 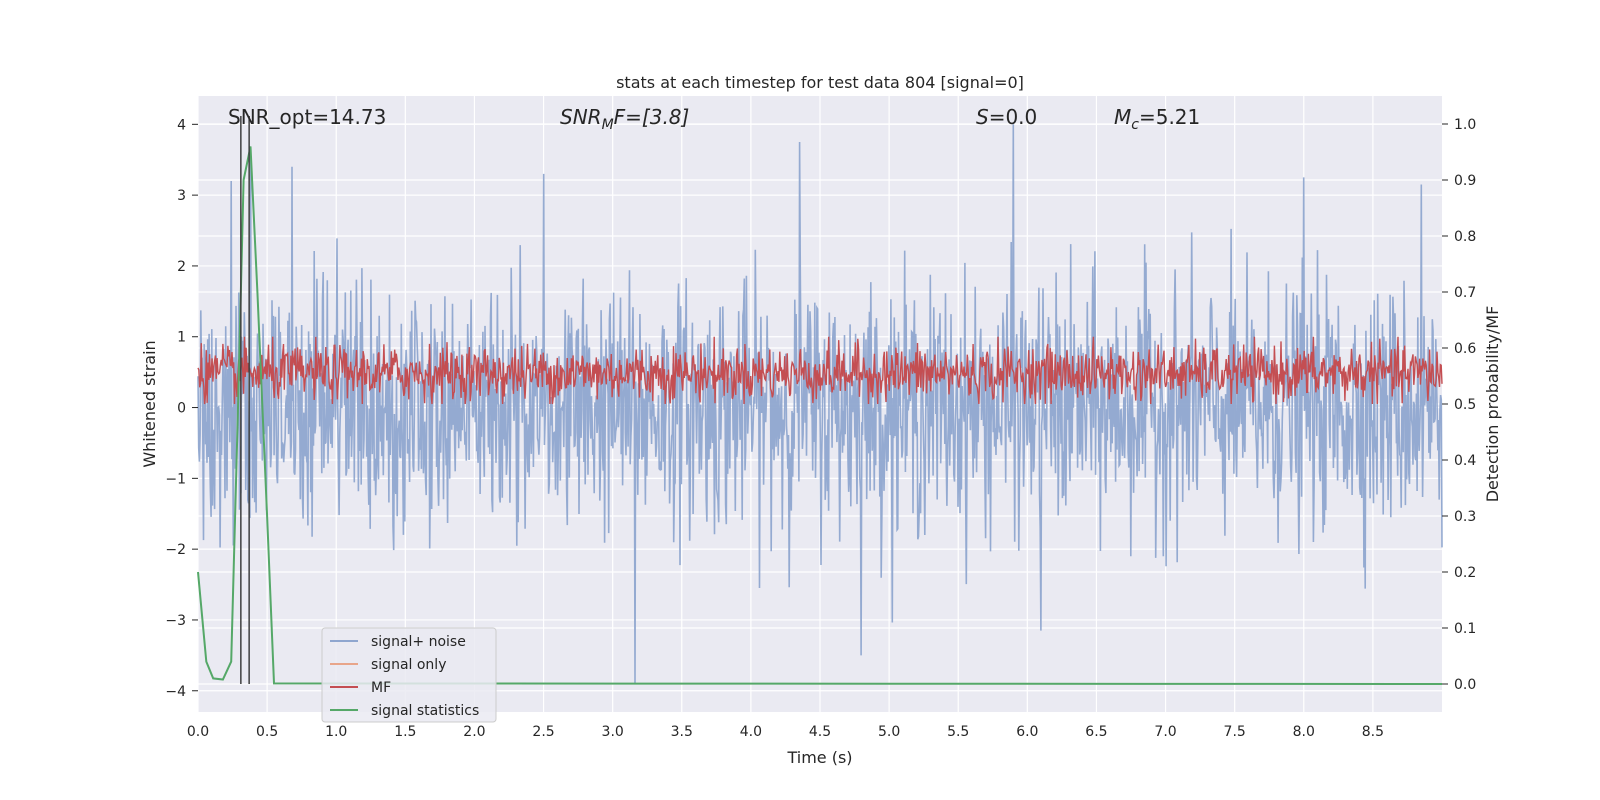 I want to click on y-right-tick-label: 0.0, so click(x=1465, y=685).